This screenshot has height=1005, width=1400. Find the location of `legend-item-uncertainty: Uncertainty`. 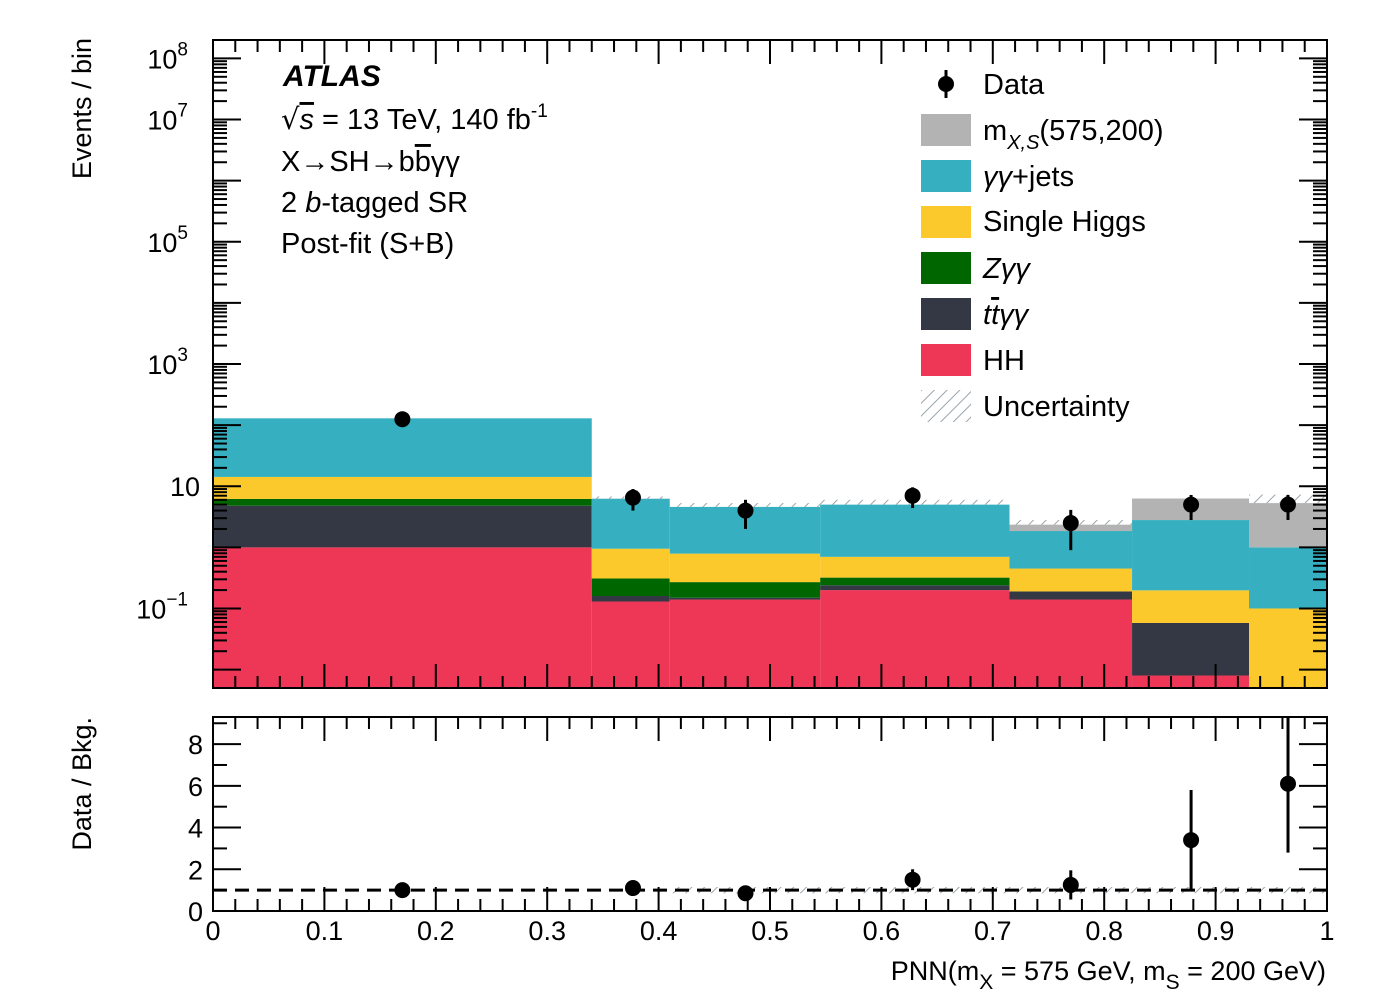

legend-item-uncertainty: Uncertainty is located at coordinates (1025, 406).